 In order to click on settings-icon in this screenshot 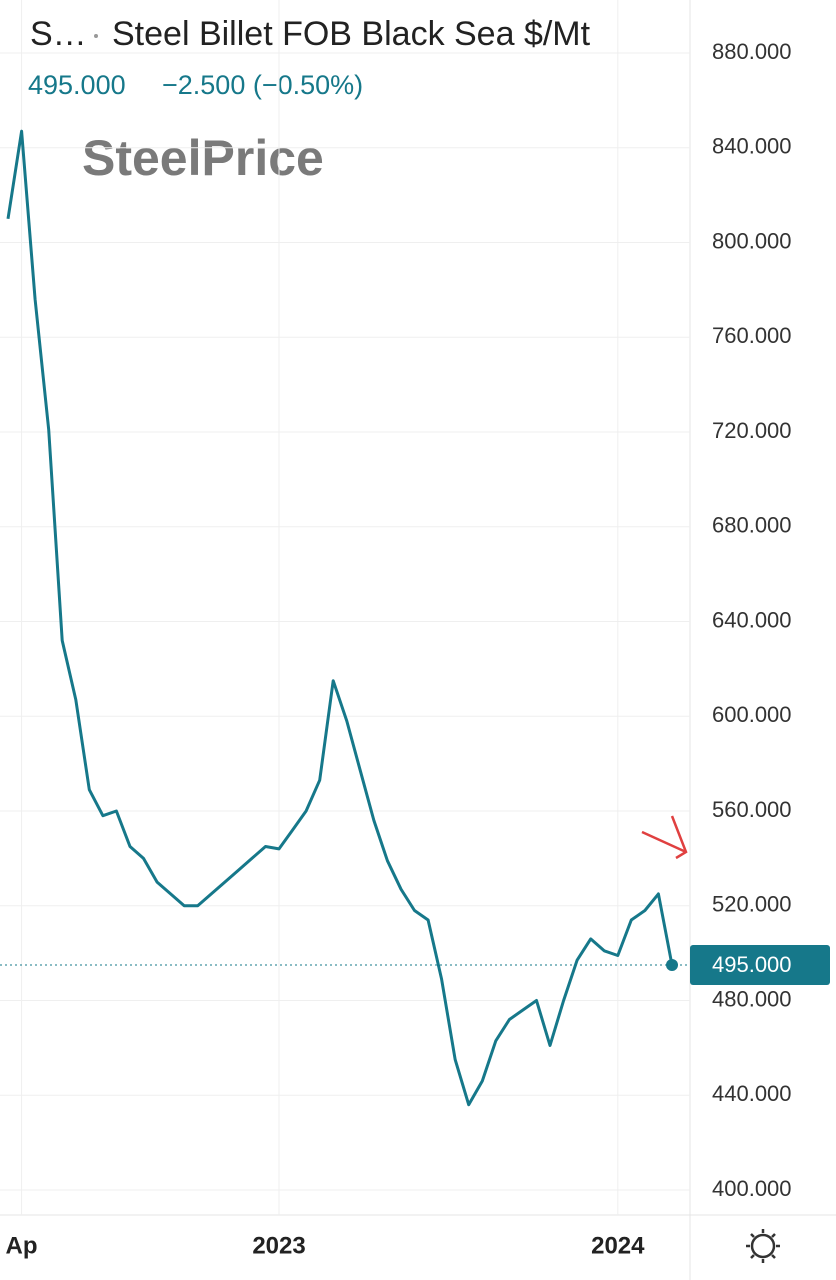, I will do `click(763, 1246)`.